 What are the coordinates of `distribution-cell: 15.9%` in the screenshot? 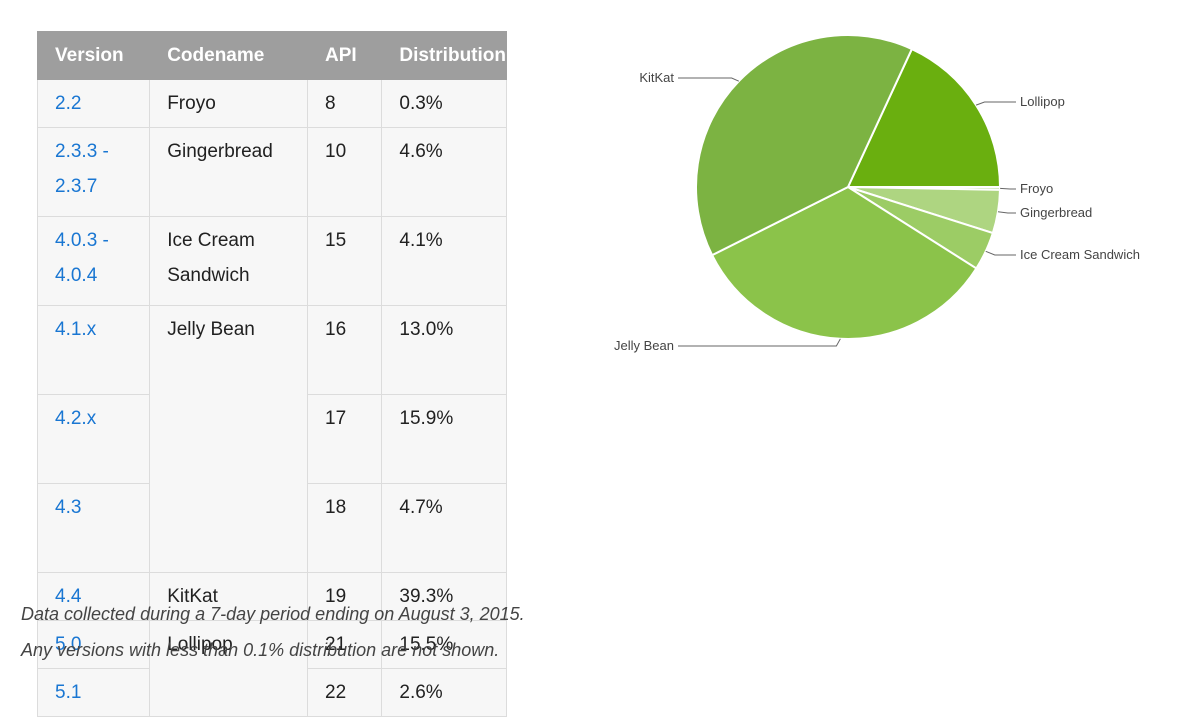 It's located at (444, 439).